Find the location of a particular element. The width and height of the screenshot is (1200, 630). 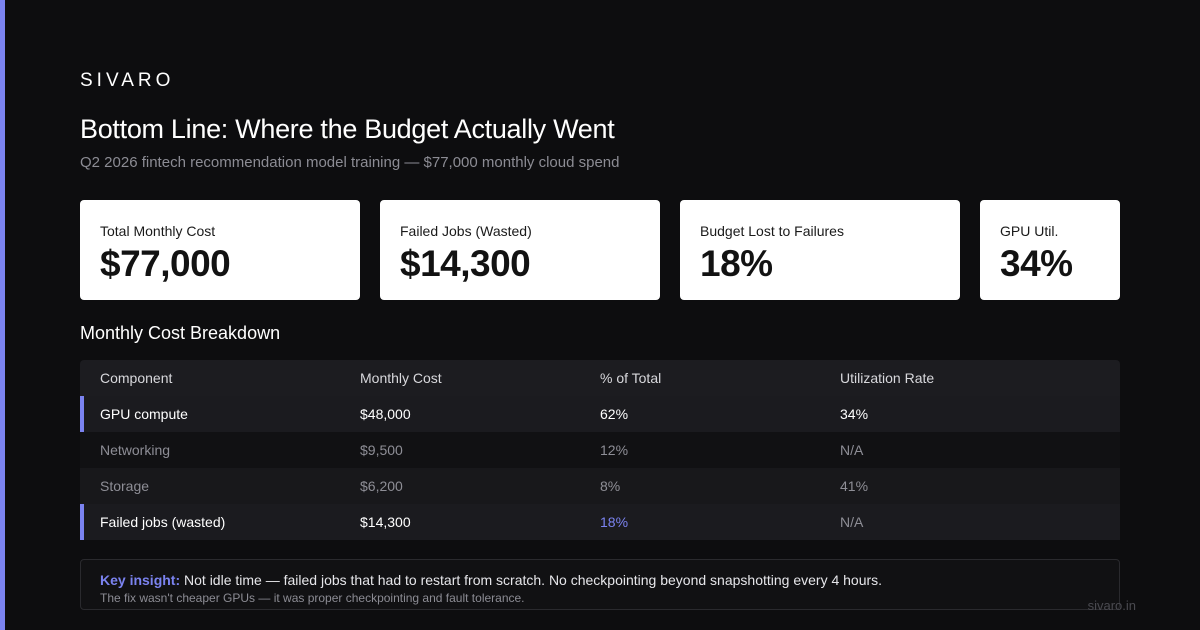

column-header: % of Total is located at coordinates (631, 378).